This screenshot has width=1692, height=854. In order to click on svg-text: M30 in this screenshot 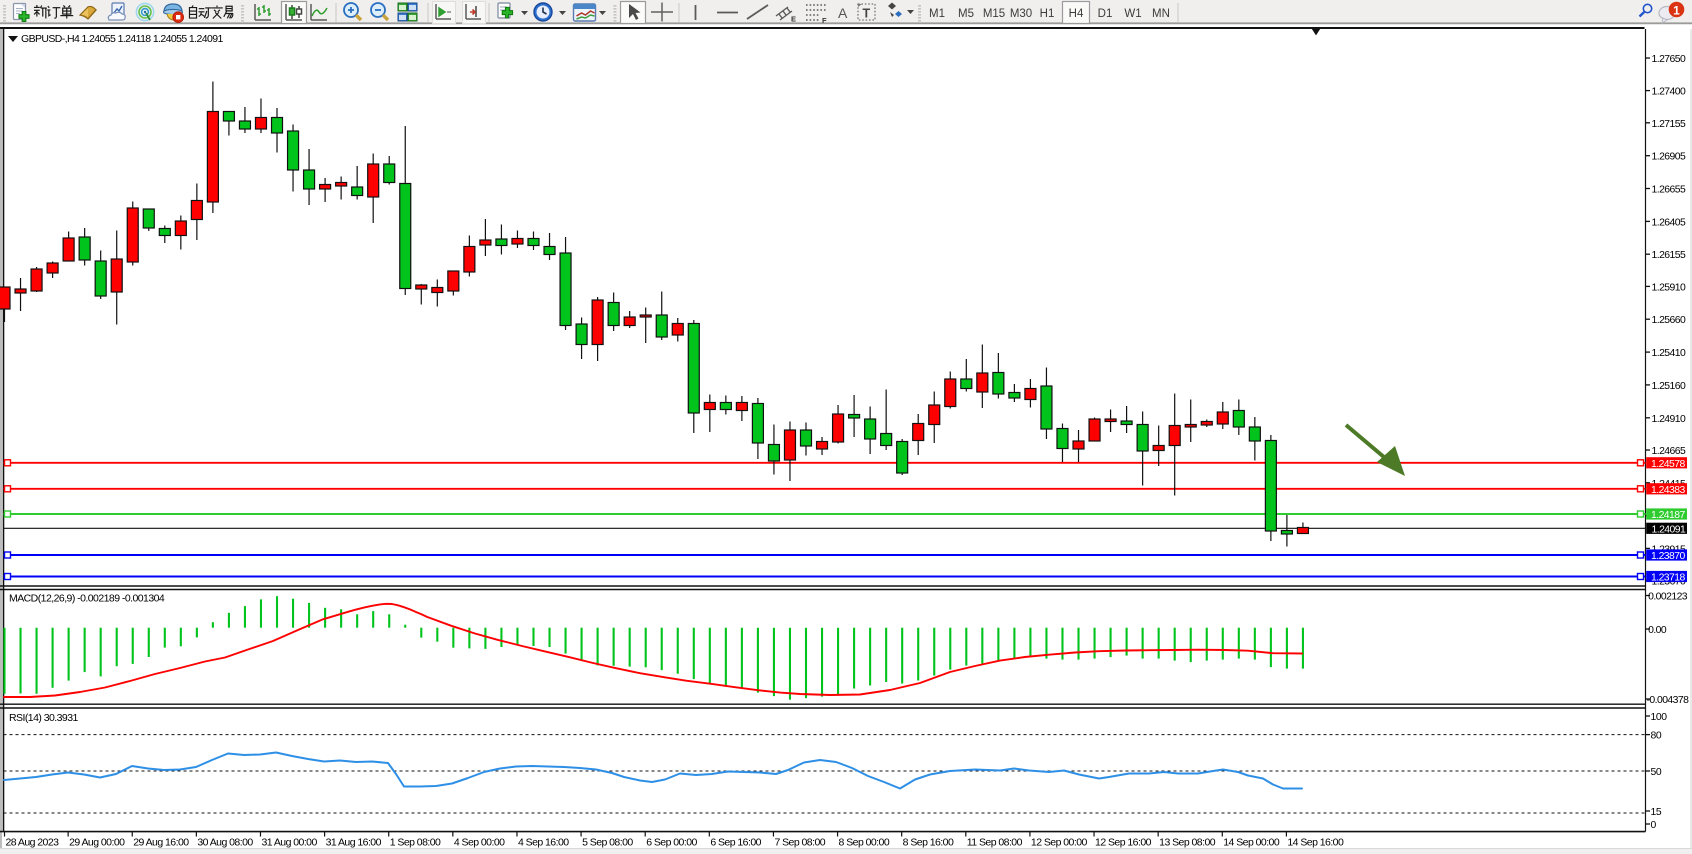, I will do `click(1021, 14)`.